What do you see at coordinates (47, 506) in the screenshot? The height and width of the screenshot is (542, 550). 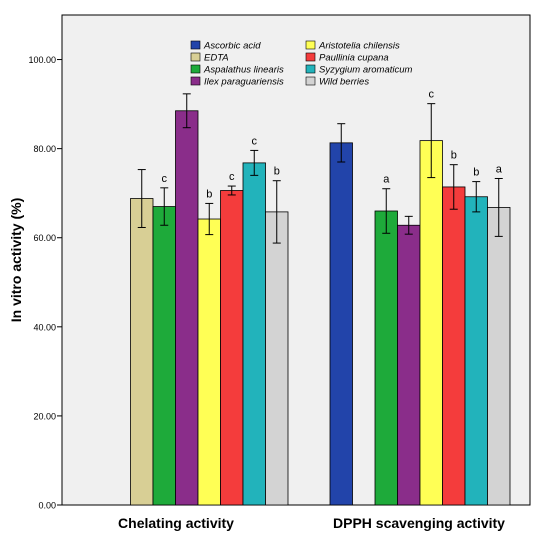 I see `y-tick-label: 0.00` at bounding box center [47, 506].